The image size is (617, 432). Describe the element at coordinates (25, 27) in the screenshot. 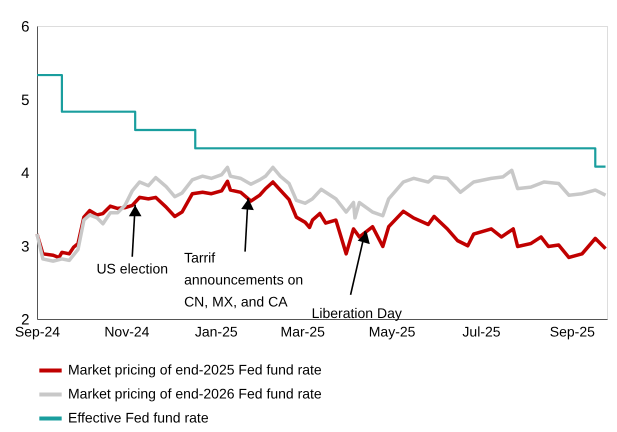

I see `y-tick-label: 6` at that location.